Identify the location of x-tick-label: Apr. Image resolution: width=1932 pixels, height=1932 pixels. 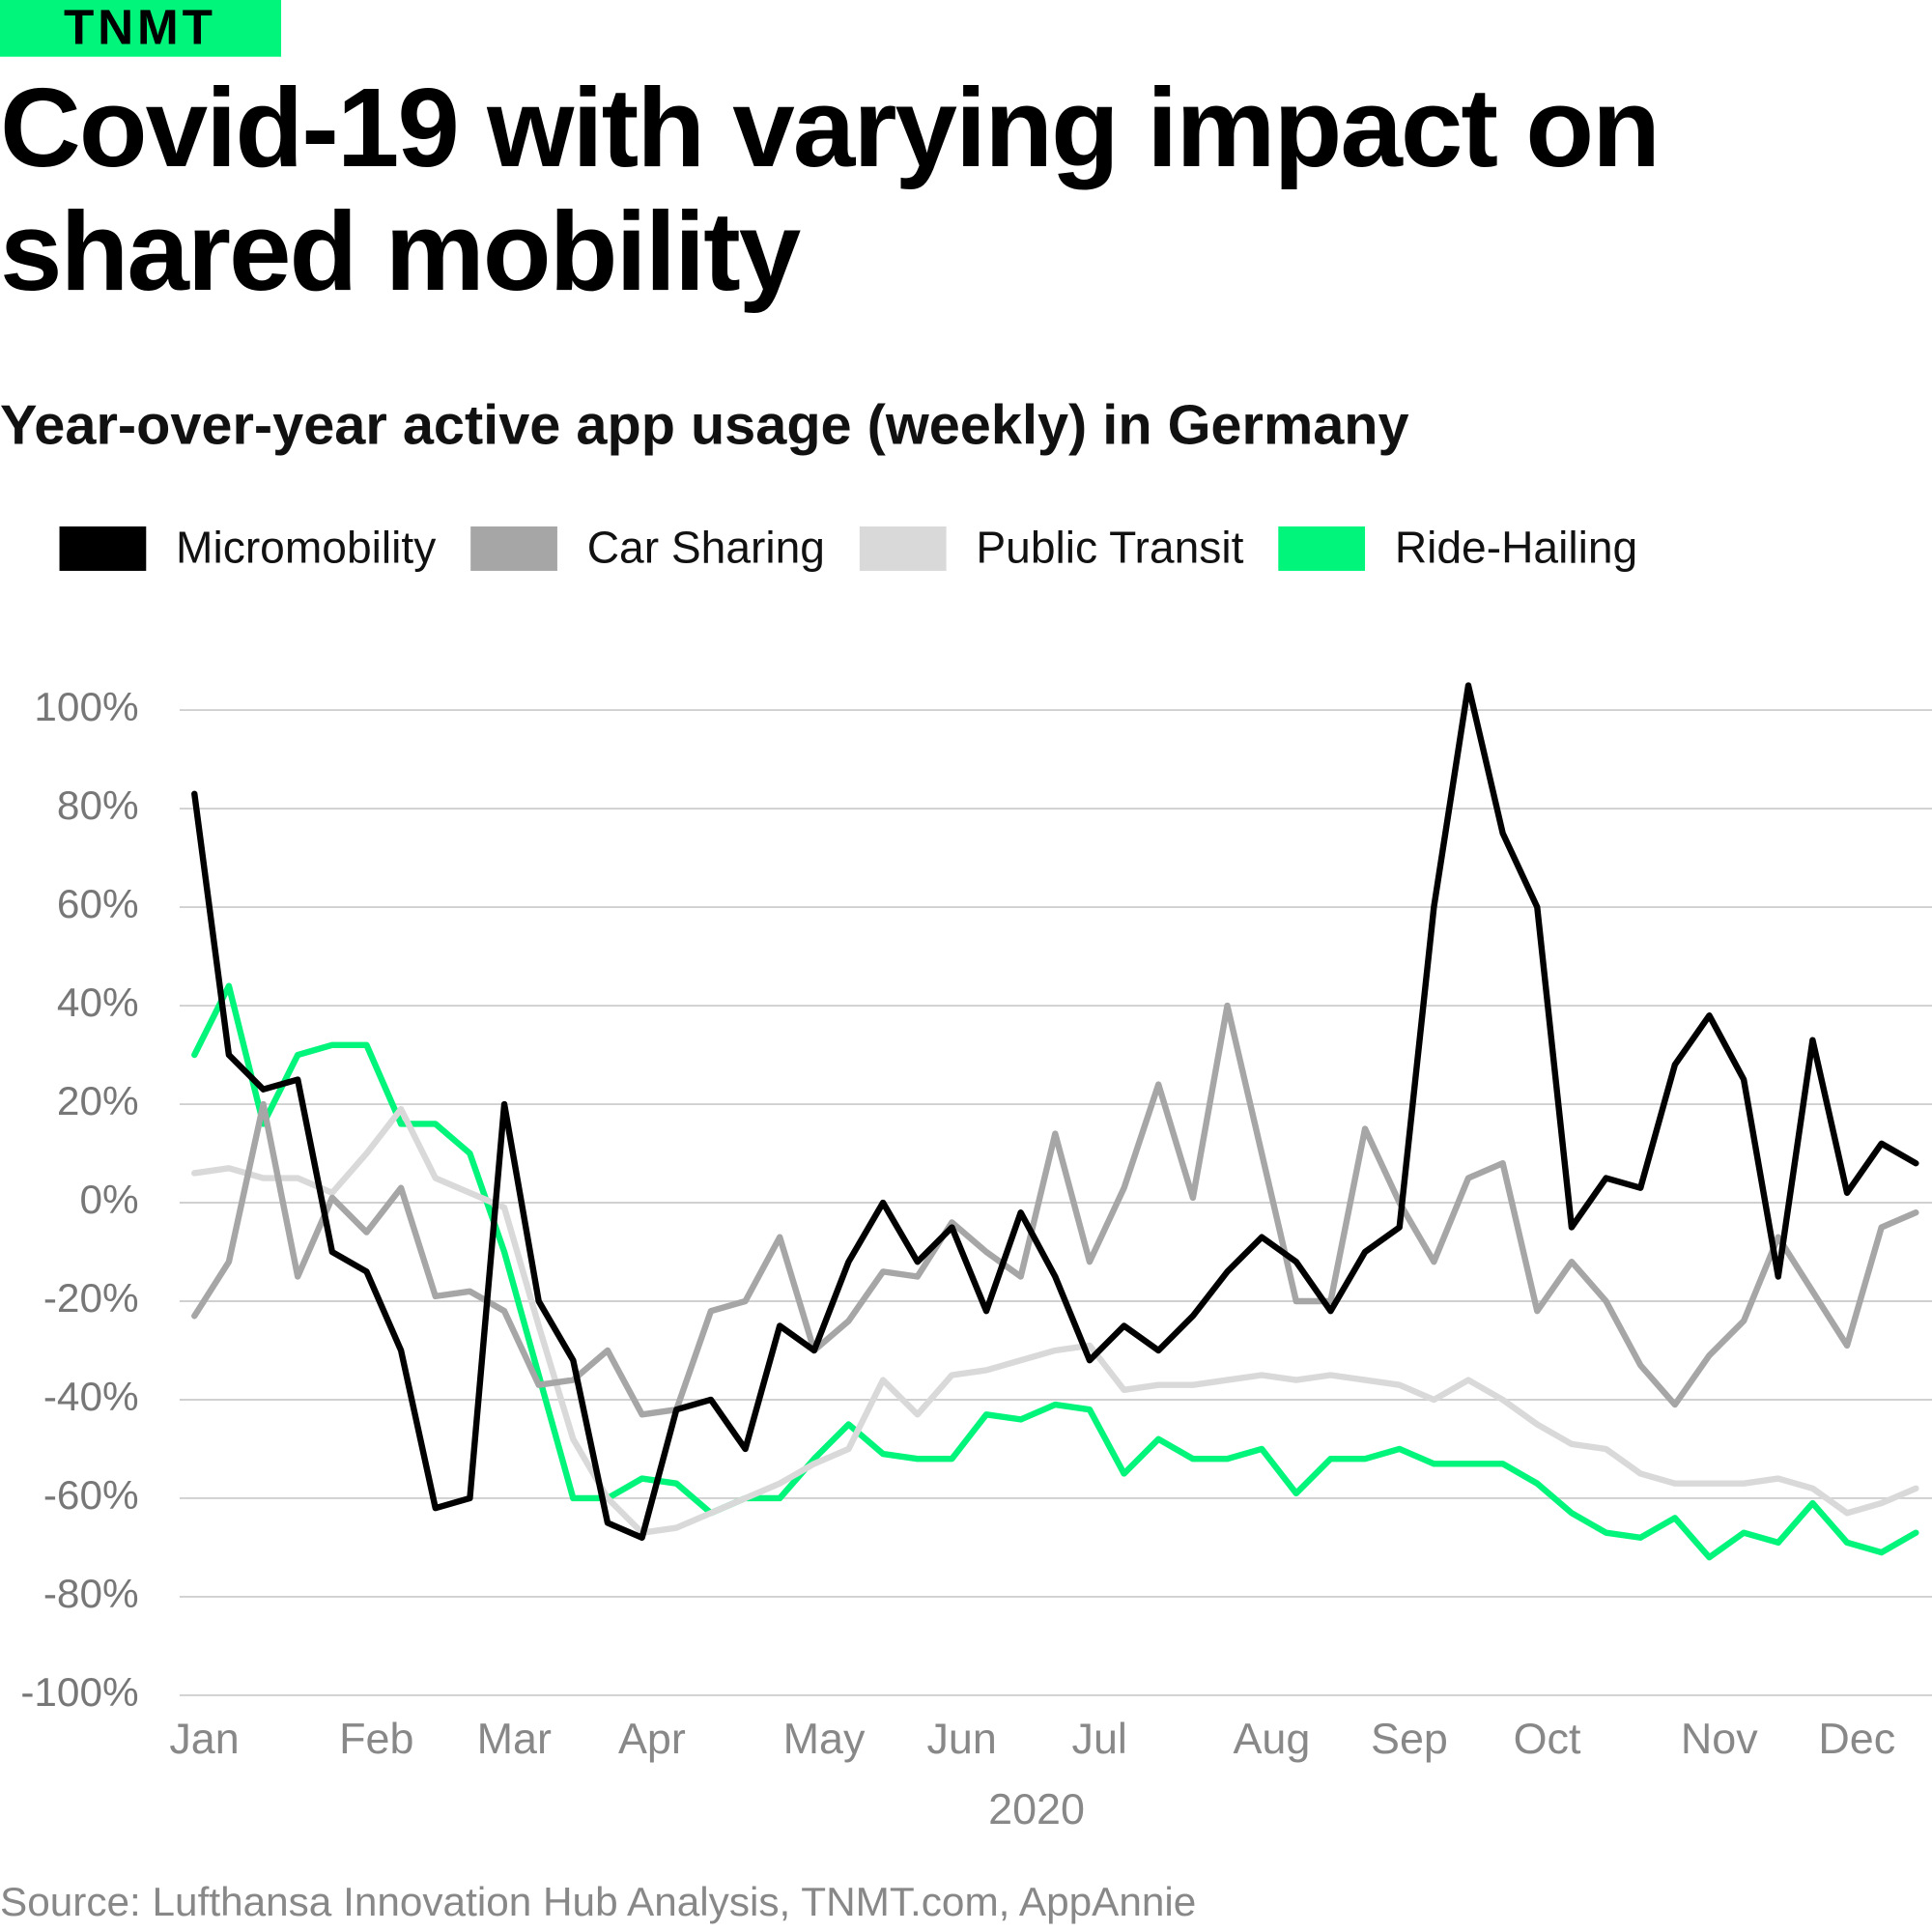
(652, 1739).